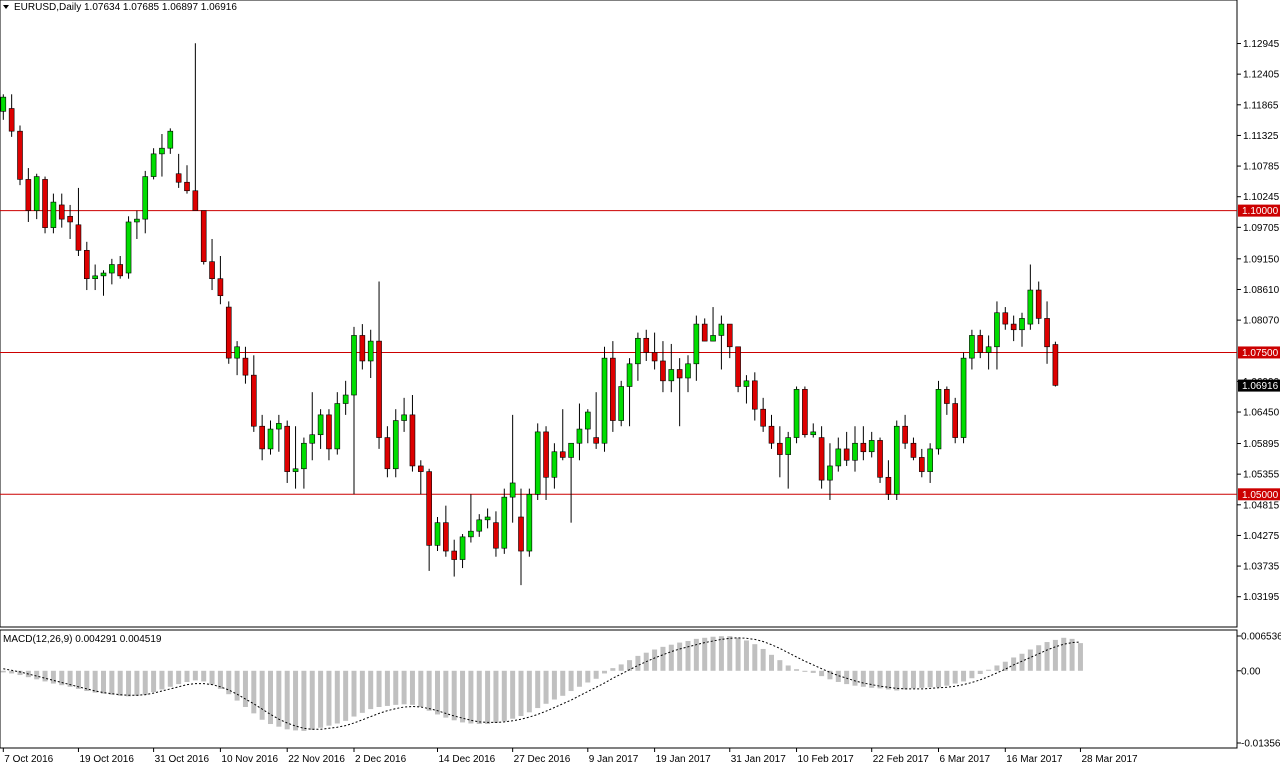 This screenshot has height=769, width=1281. What do you see at coordinates (1261, 444) in the screenshot?
I see `price-tick-label: 1.05895` at bounding box center [1261, 444].